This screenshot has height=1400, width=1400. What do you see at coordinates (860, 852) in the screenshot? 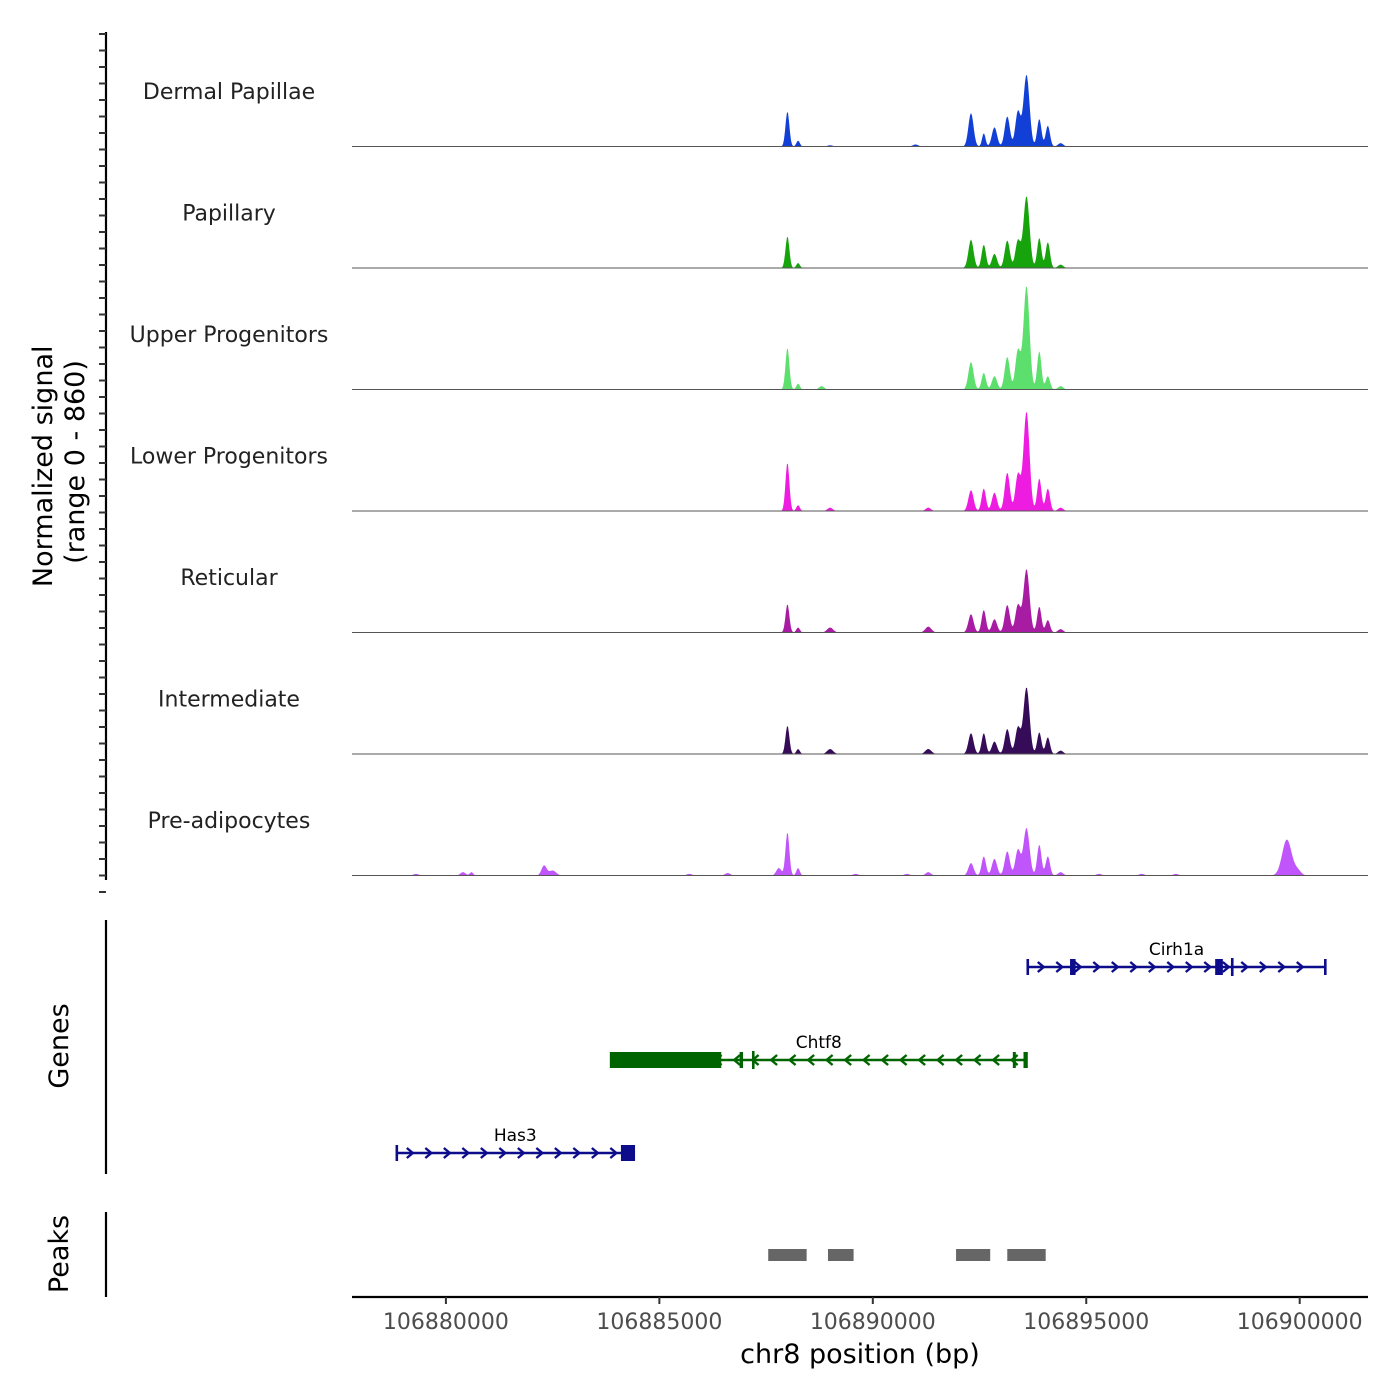
I see `coverage-area-pre-adipocytes` at bounding box center [860, 852].